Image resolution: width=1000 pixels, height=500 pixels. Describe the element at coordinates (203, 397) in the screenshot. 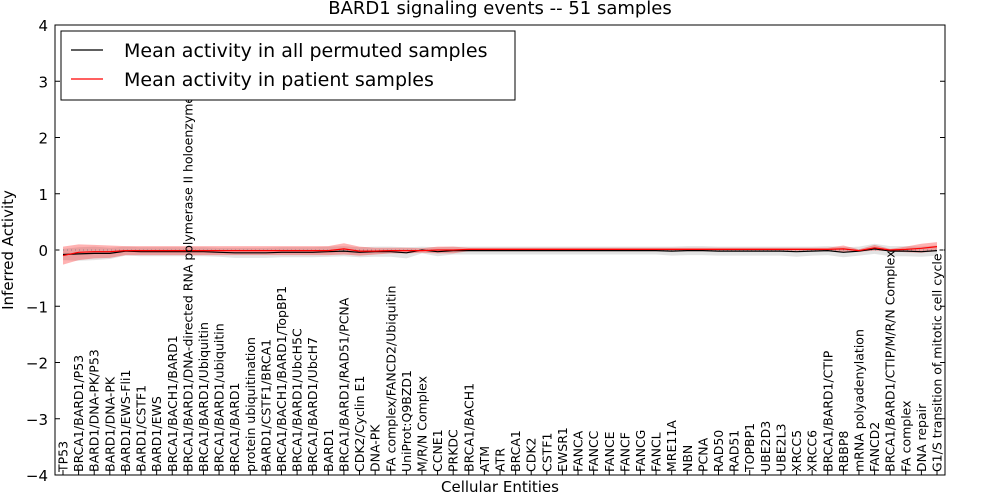

I see `x-tick-label: BRCA1/BARD1/Ubiquitin` at that location.